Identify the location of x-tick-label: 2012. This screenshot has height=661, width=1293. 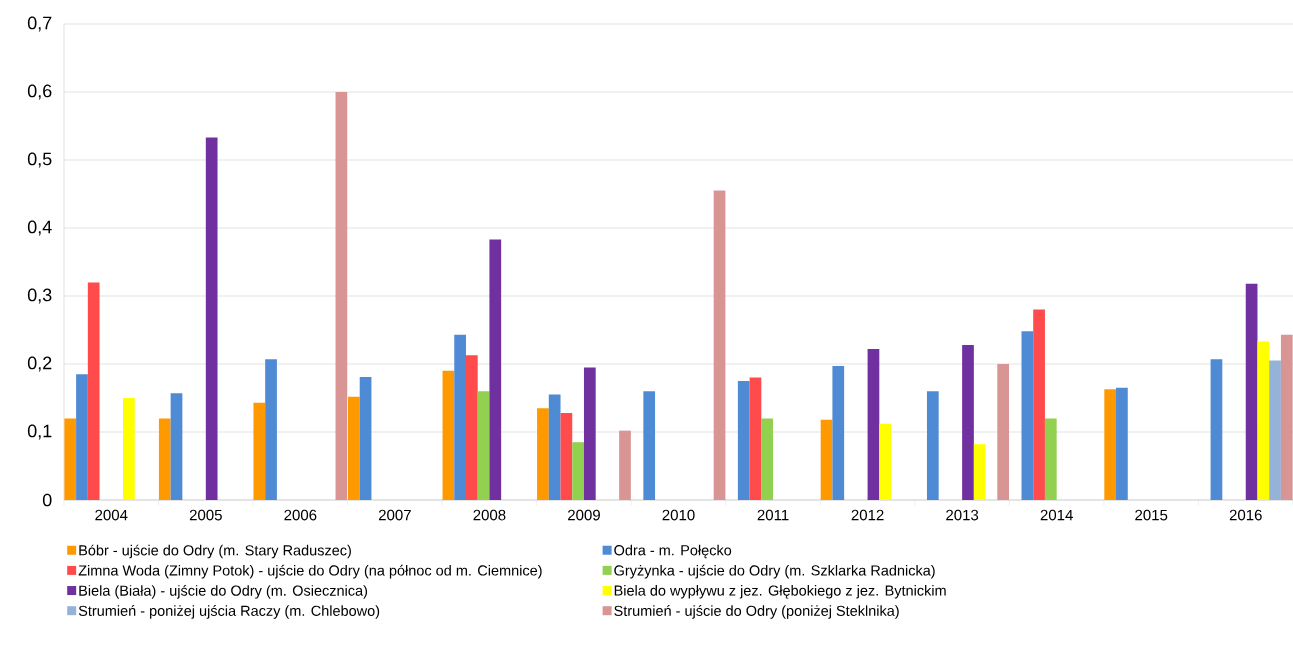
(867, 515).